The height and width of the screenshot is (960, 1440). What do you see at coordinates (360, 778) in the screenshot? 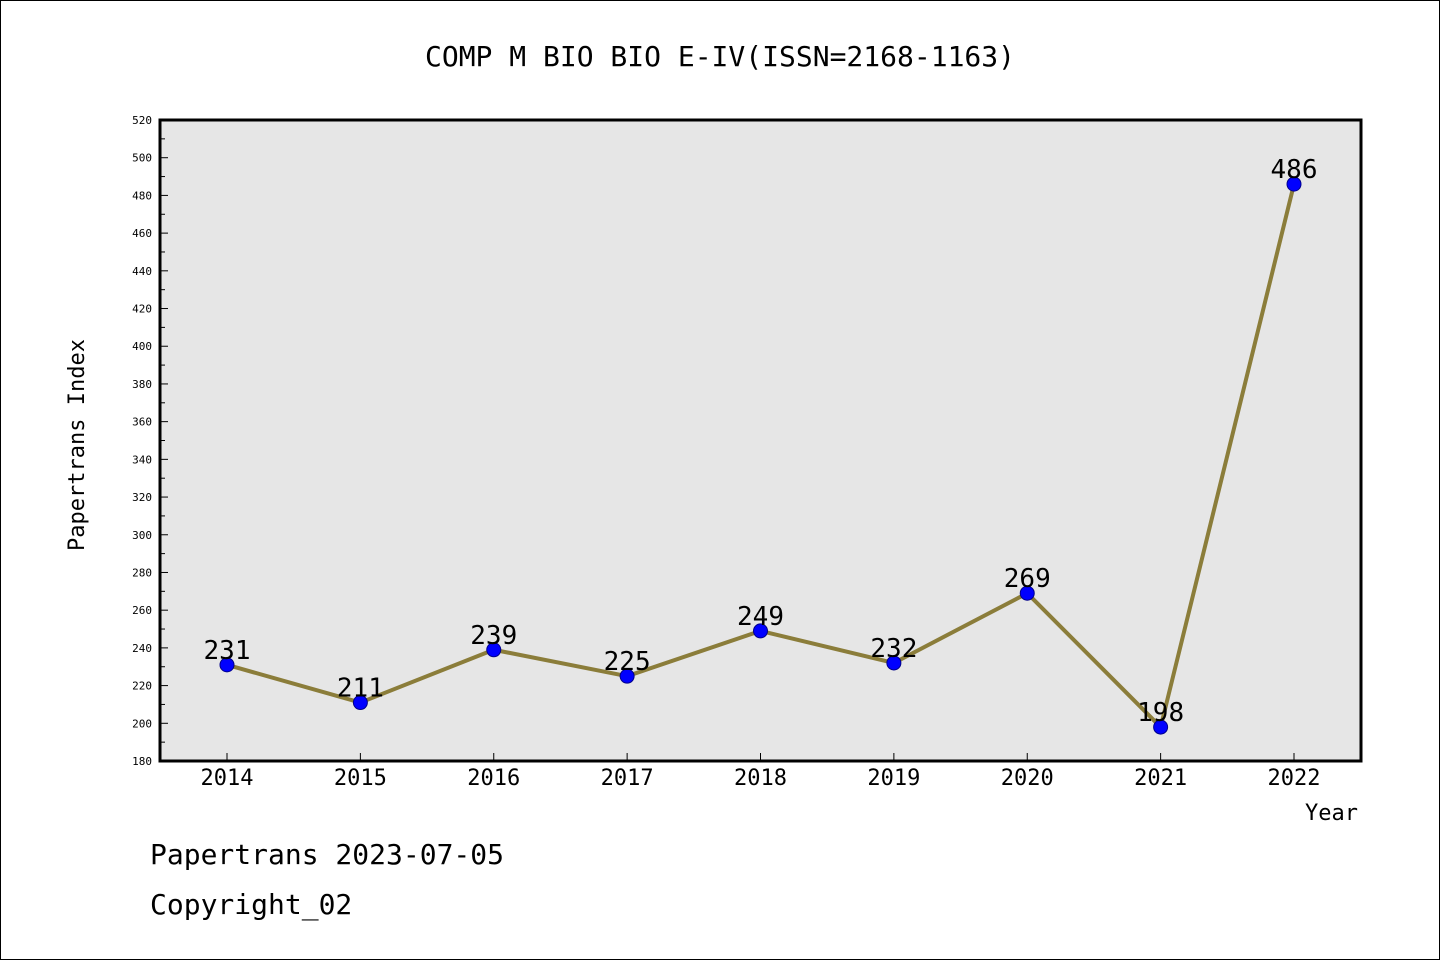
I see `x-tick-label: 2015` at bounding box center [360, 778].